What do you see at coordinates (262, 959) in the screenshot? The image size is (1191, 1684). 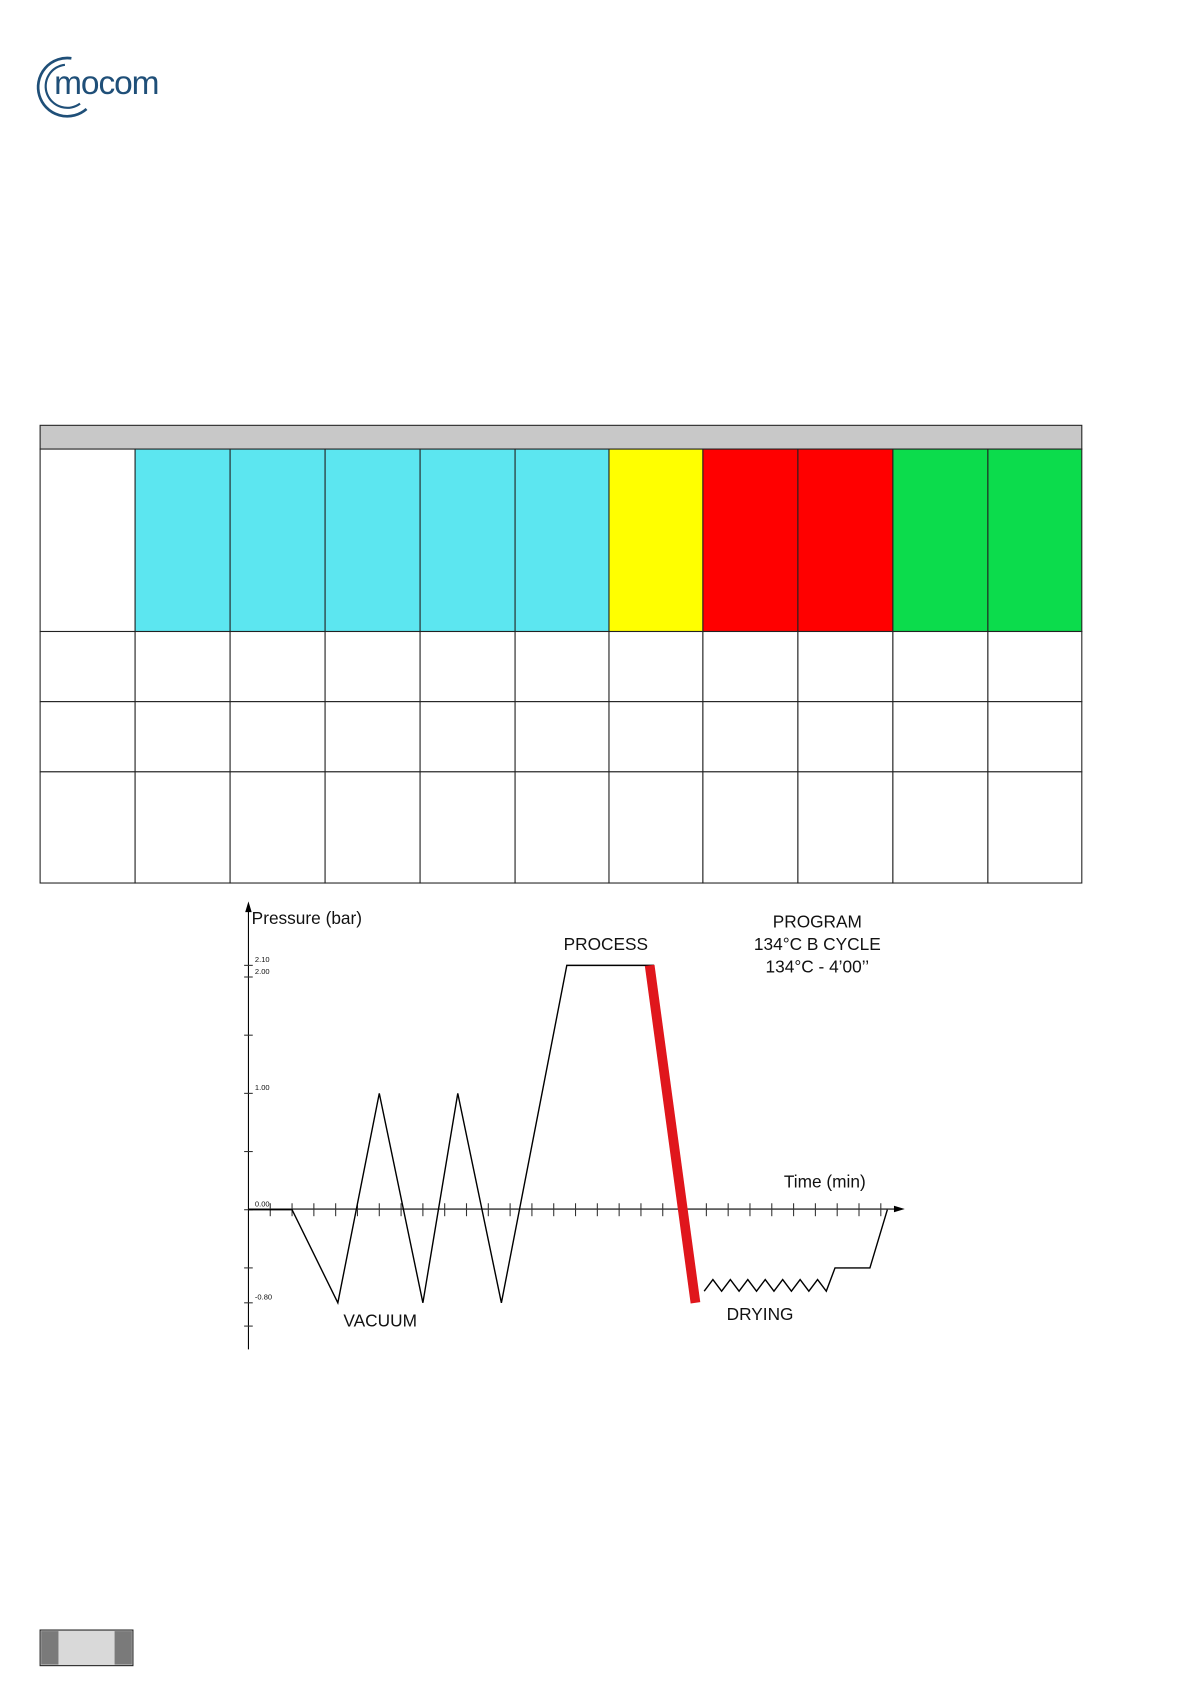 I see `y-tick-label: 2.10` at bounding box center [262, 959].